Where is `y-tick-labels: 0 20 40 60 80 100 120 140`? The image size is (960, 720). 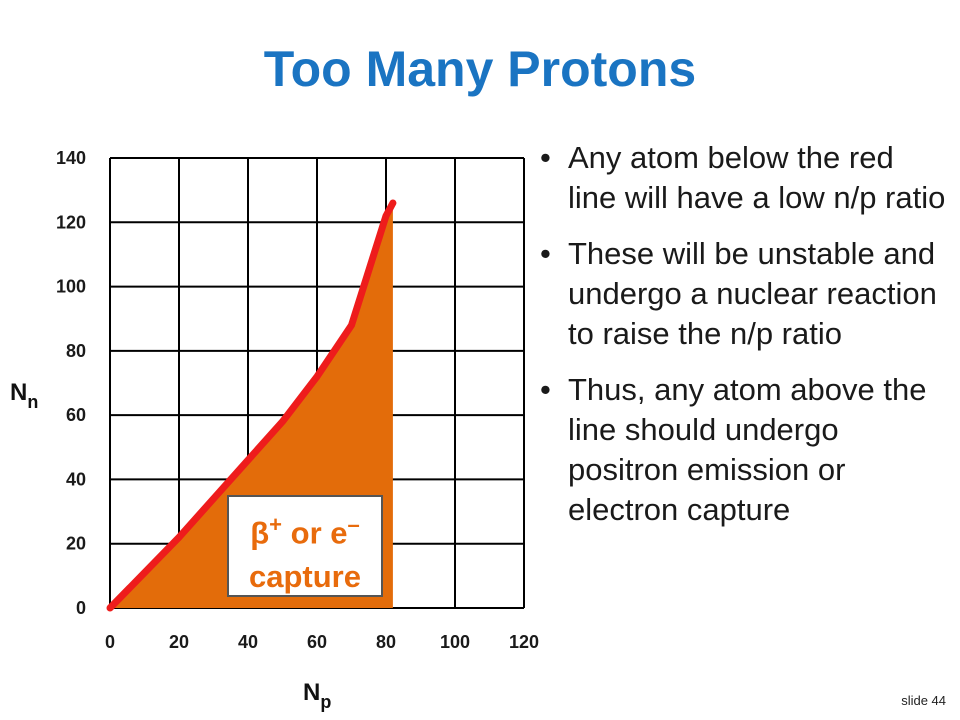
y-tick-labels: 0 20 40 60 80 100 120 140 is located at coordinates (71, 383).